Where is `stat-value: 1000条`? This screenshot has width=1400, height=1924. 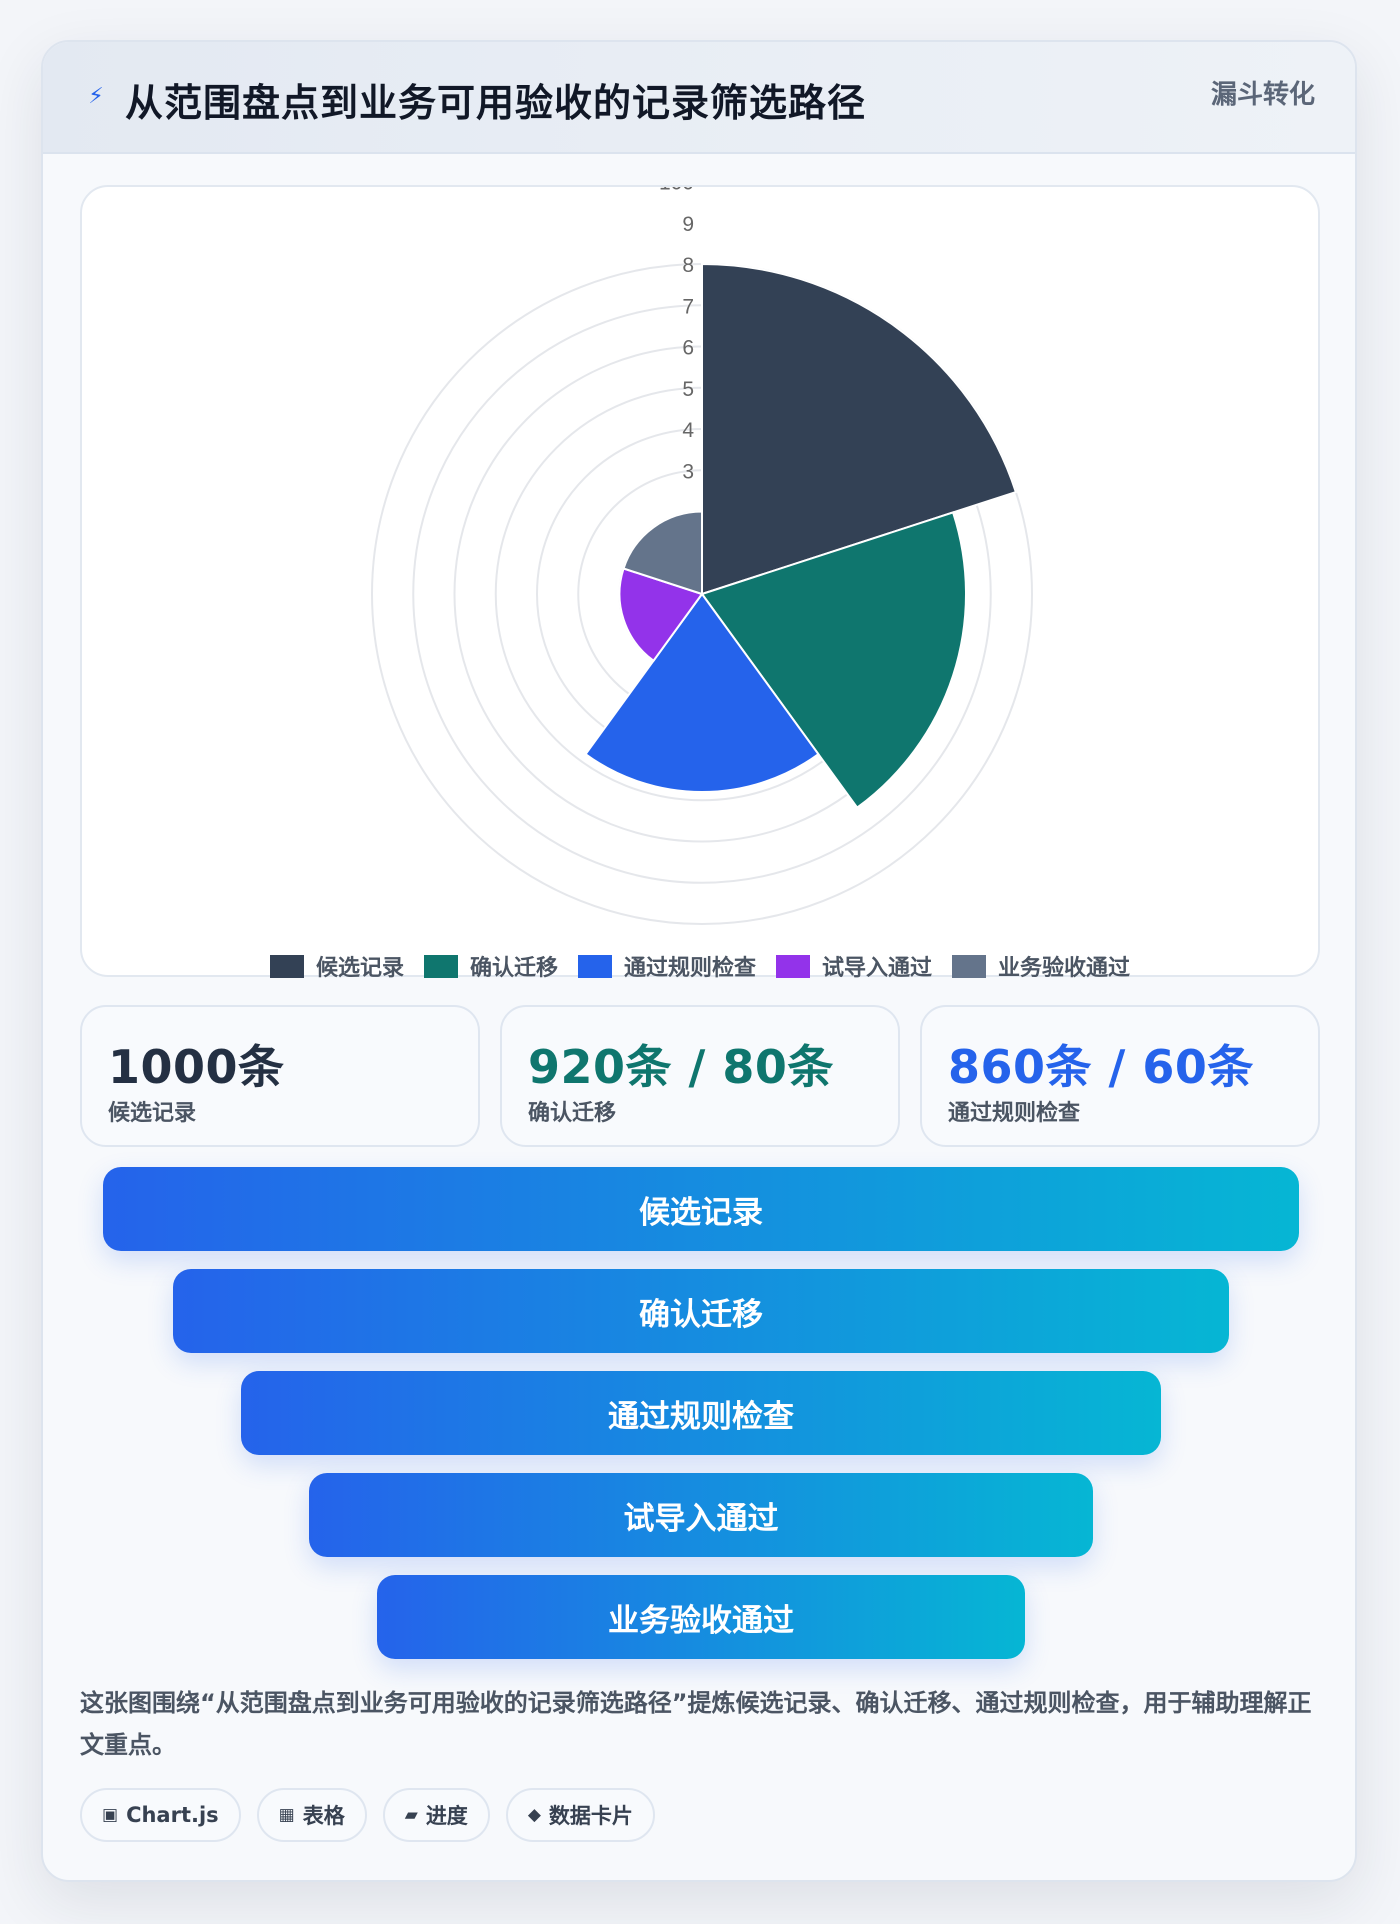
stat-value: 1000条 is located at coordinates (196, 1067).